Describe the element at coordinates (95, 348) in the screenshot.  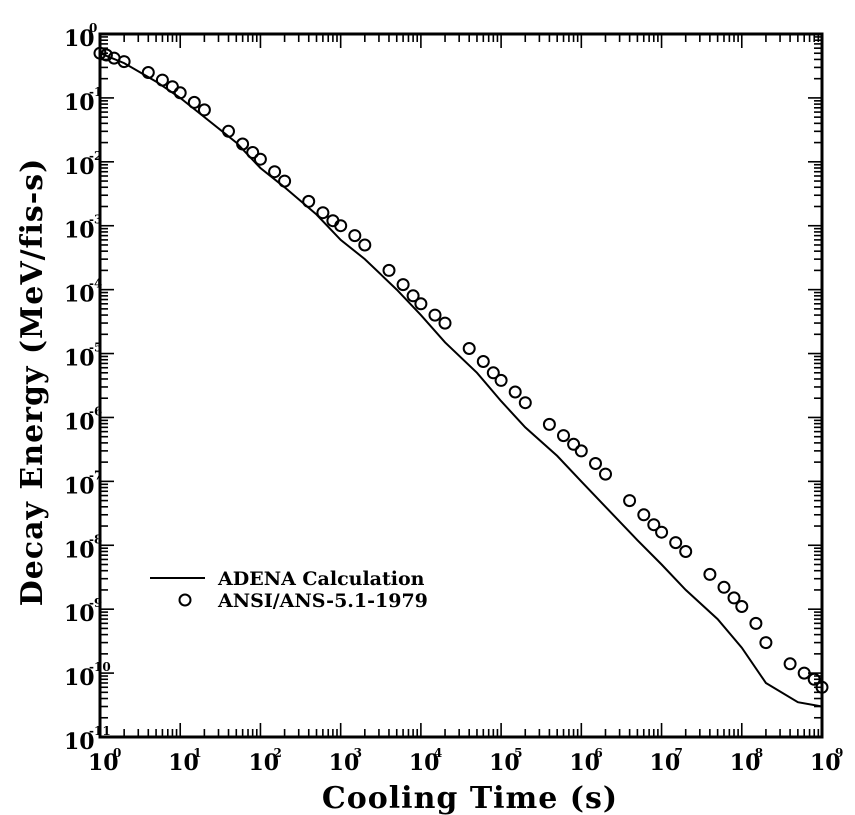
I see `y-tick-exponent: -5` at that location.